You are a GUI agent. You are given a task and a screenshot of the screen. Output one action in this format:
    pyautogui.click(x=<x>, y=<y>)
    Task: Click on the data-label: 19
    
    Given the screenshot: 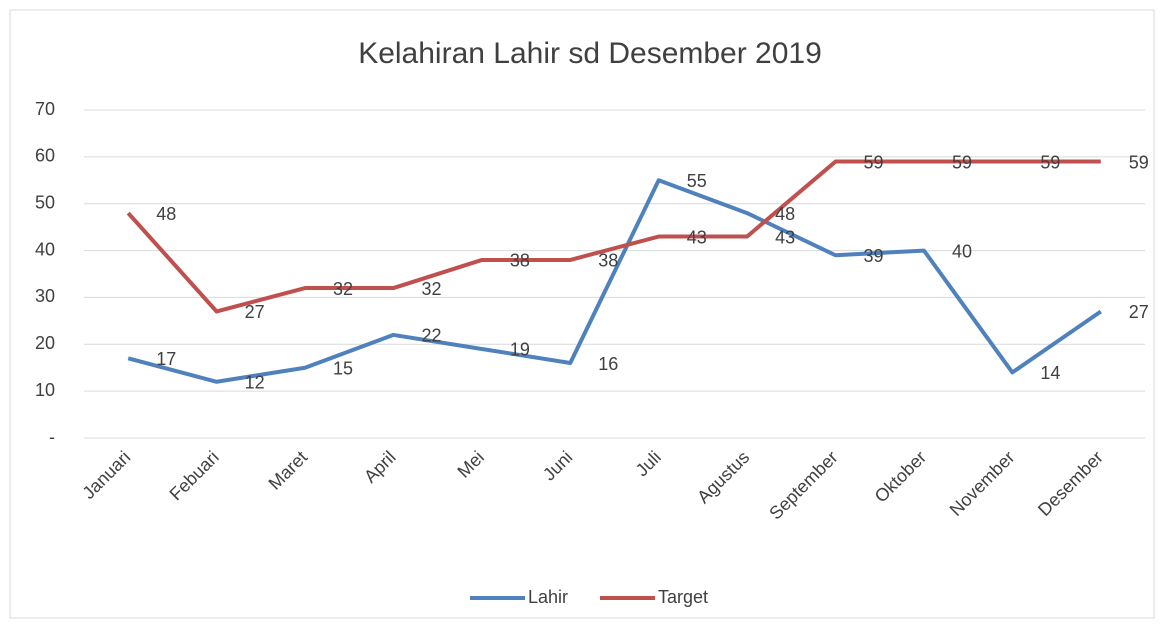 What is the action you would take?
    pyautogui.click(x=520, y=350)
    